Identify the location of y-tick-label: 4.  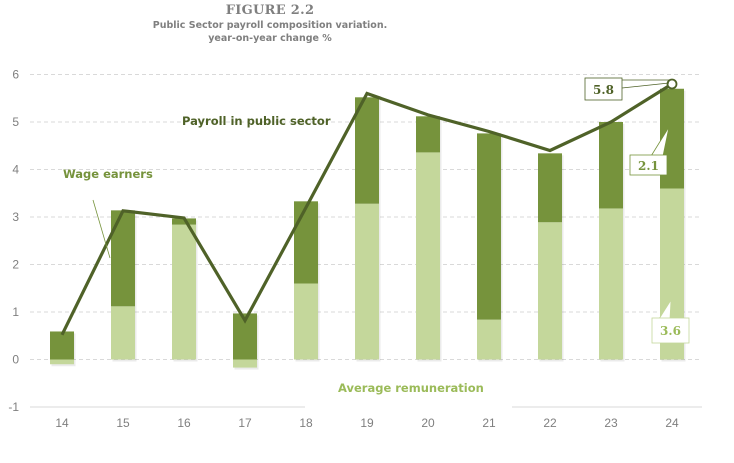
(15, 170).